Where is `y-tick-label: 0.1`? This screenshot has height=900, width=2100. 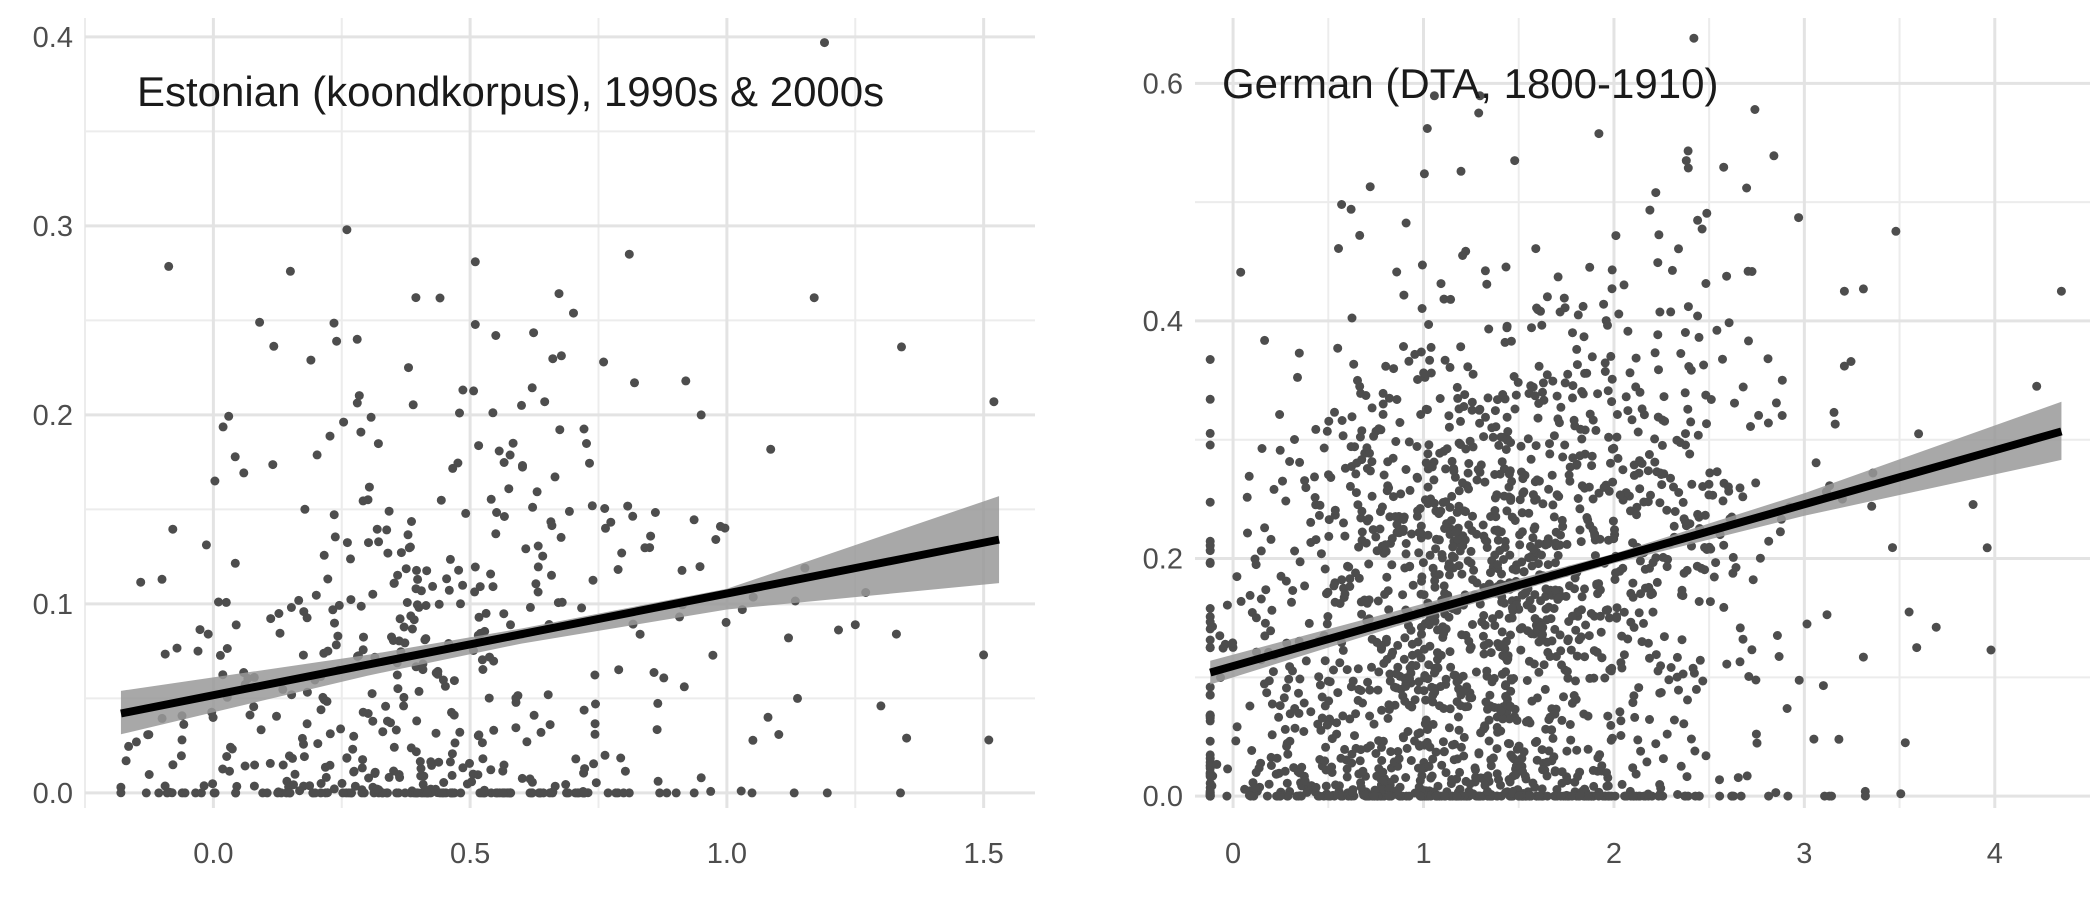 y-tick-label: 0.1 is located at coordinates (53, 605).